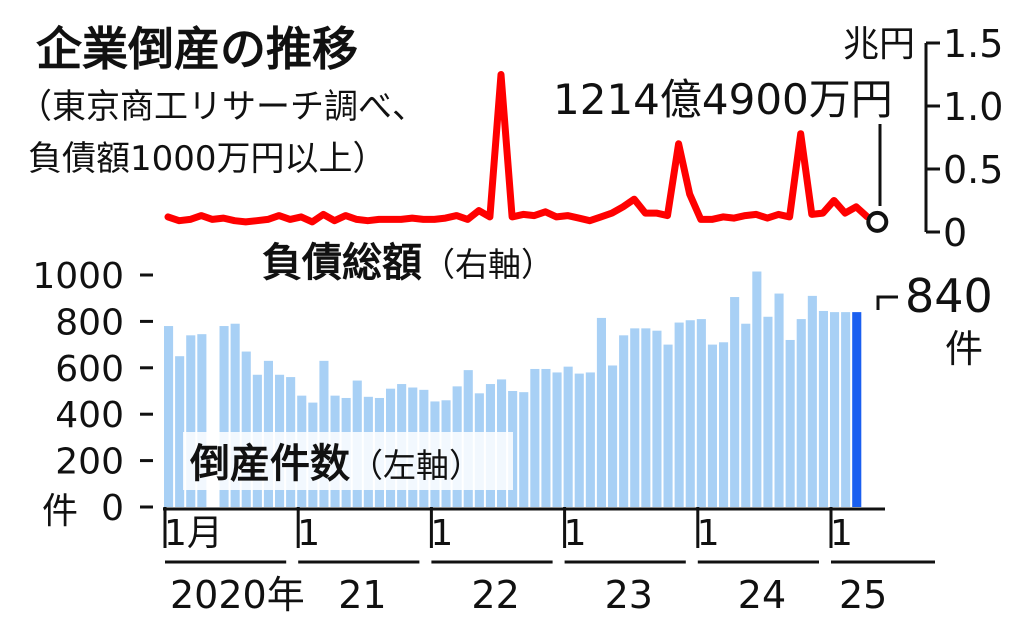  Describe the element at coordinates (549, 562) in the screenshot. I see `x-axis: 1月 2020年 1 21 1 22 1 23 1 24 1 25` at that location.